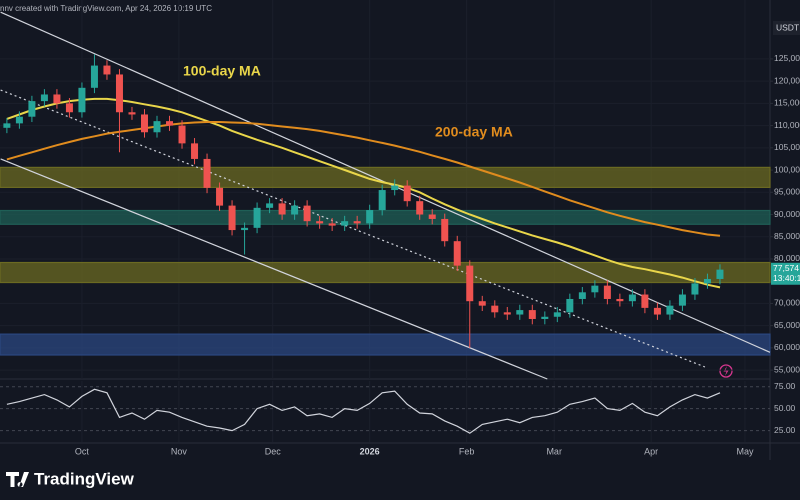 This screenshot has height=500, width=800. What do you see at coordinates (787, 258) in the screenshot?
I see `y-tick-label: 80,000` at bounding box center [787, 258].